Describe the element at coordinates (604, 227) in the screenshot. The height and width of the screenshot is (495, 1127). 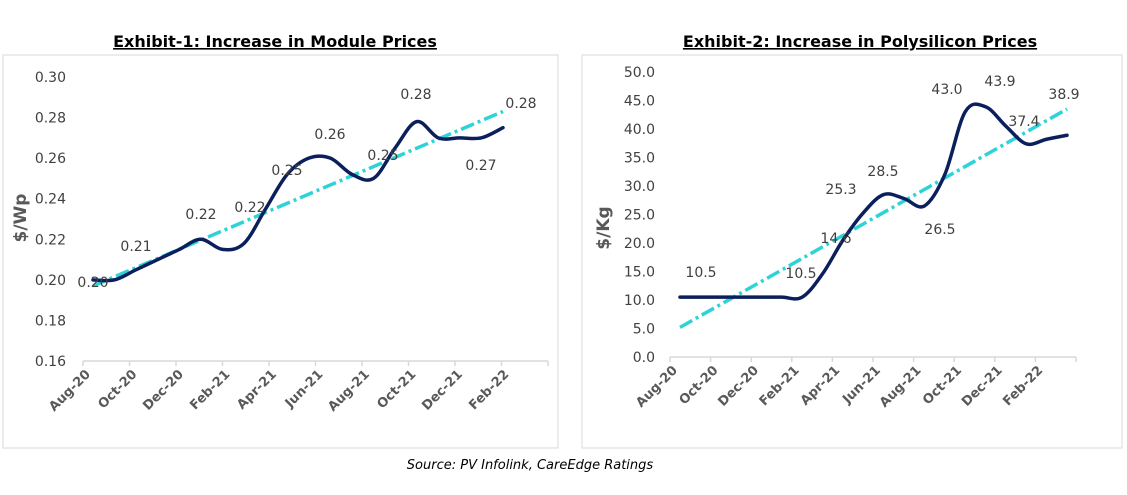
I see `chart2-y-axis-title: $/Kg` at that location.